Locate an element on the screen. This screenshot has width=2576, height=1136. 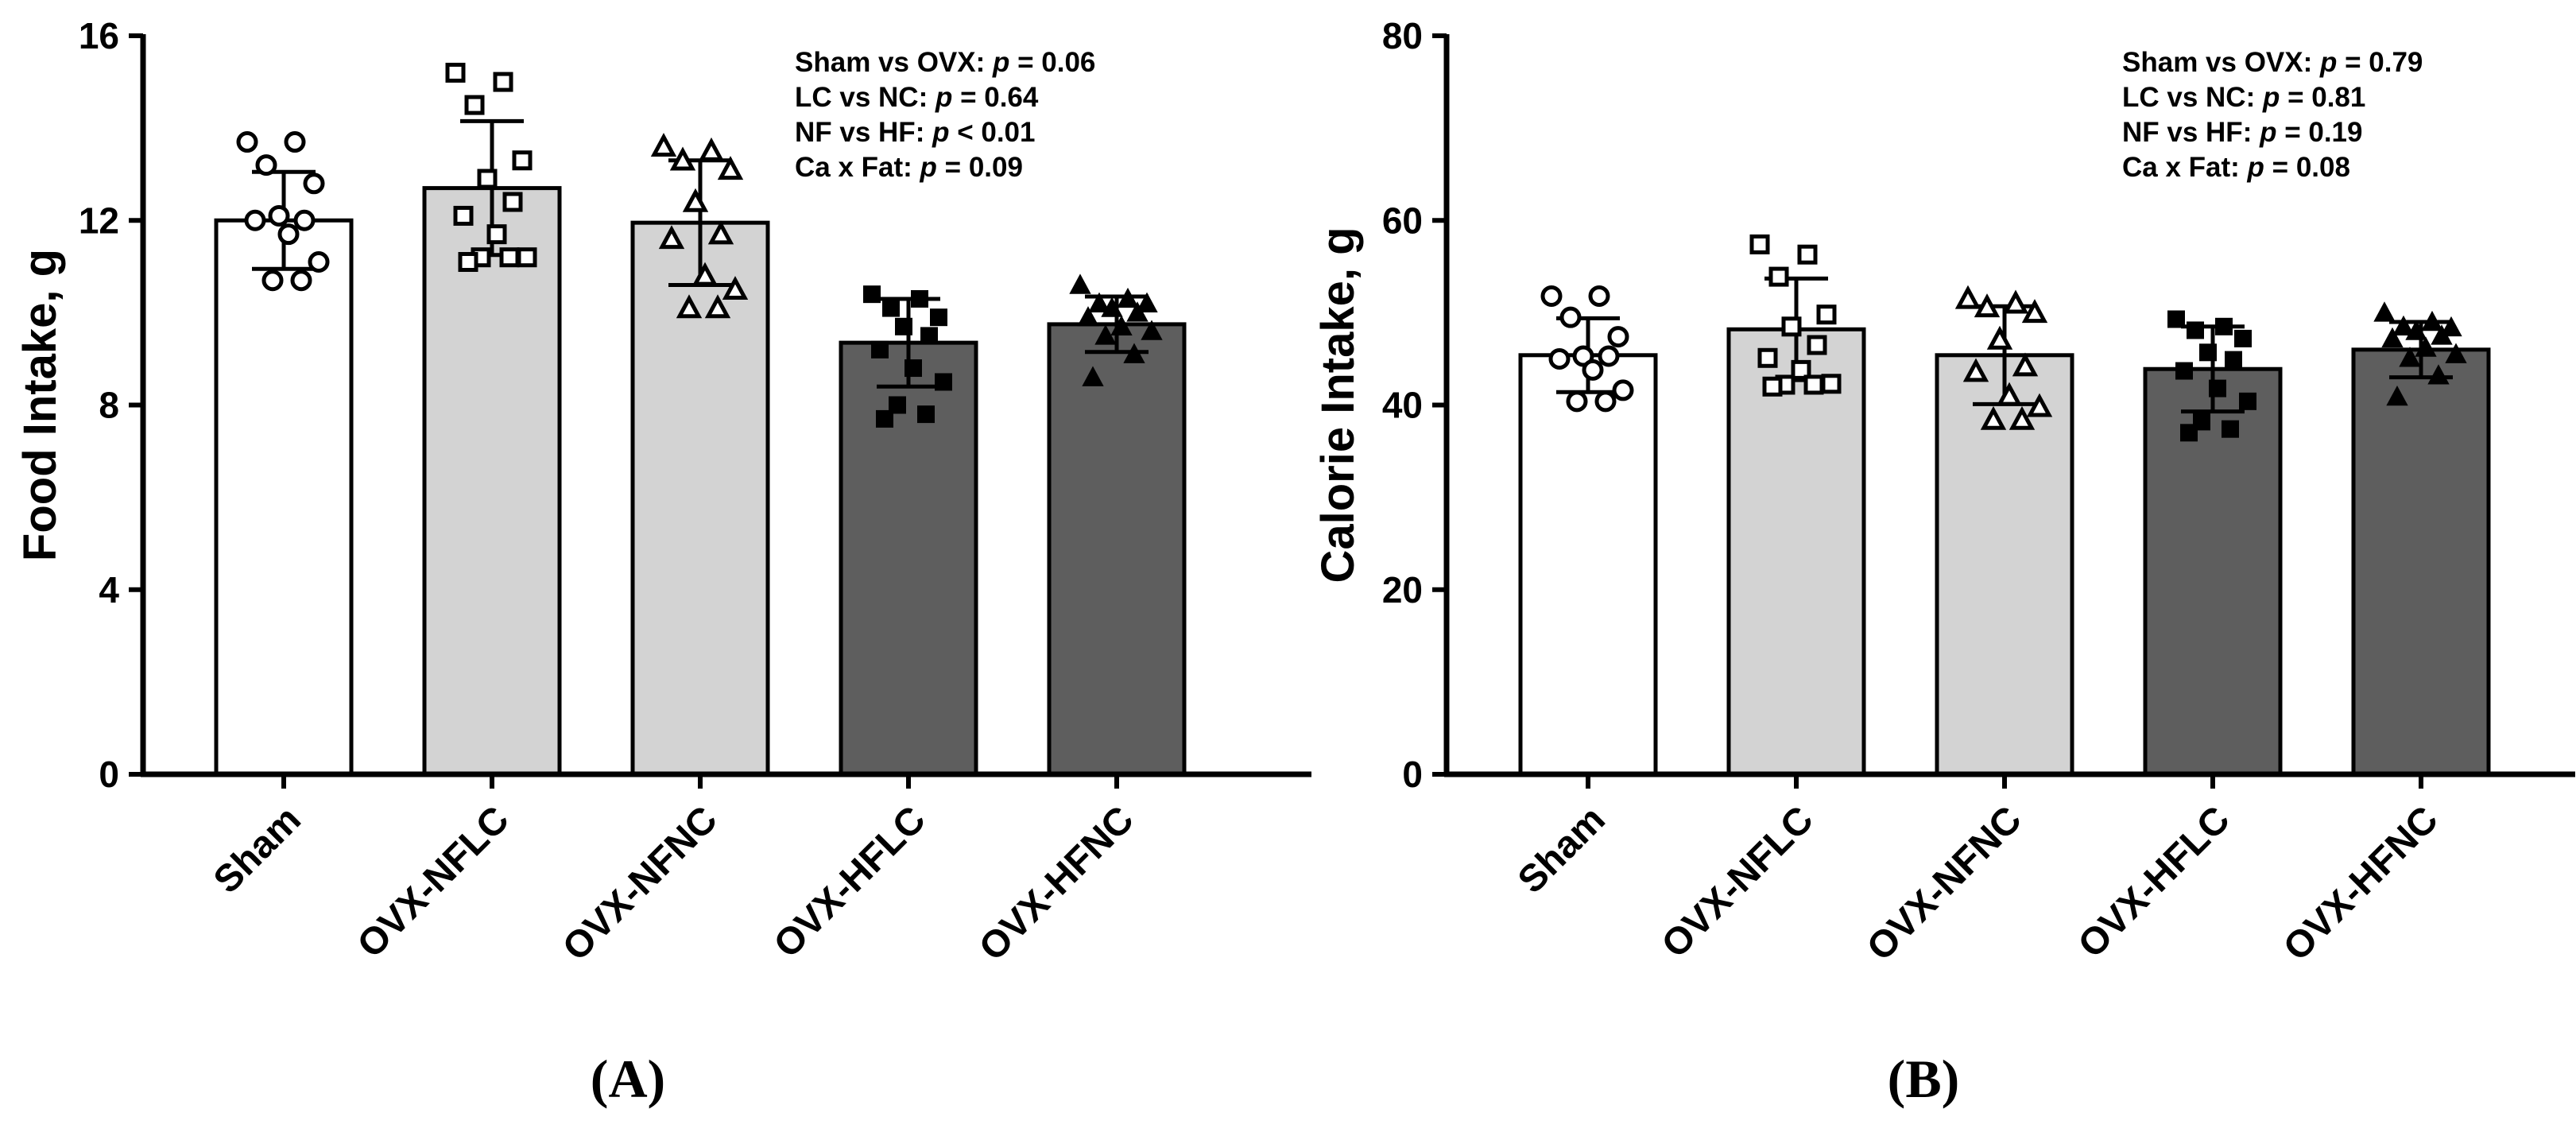
y-tick-label: 4 is located at coordinates (109, 590).